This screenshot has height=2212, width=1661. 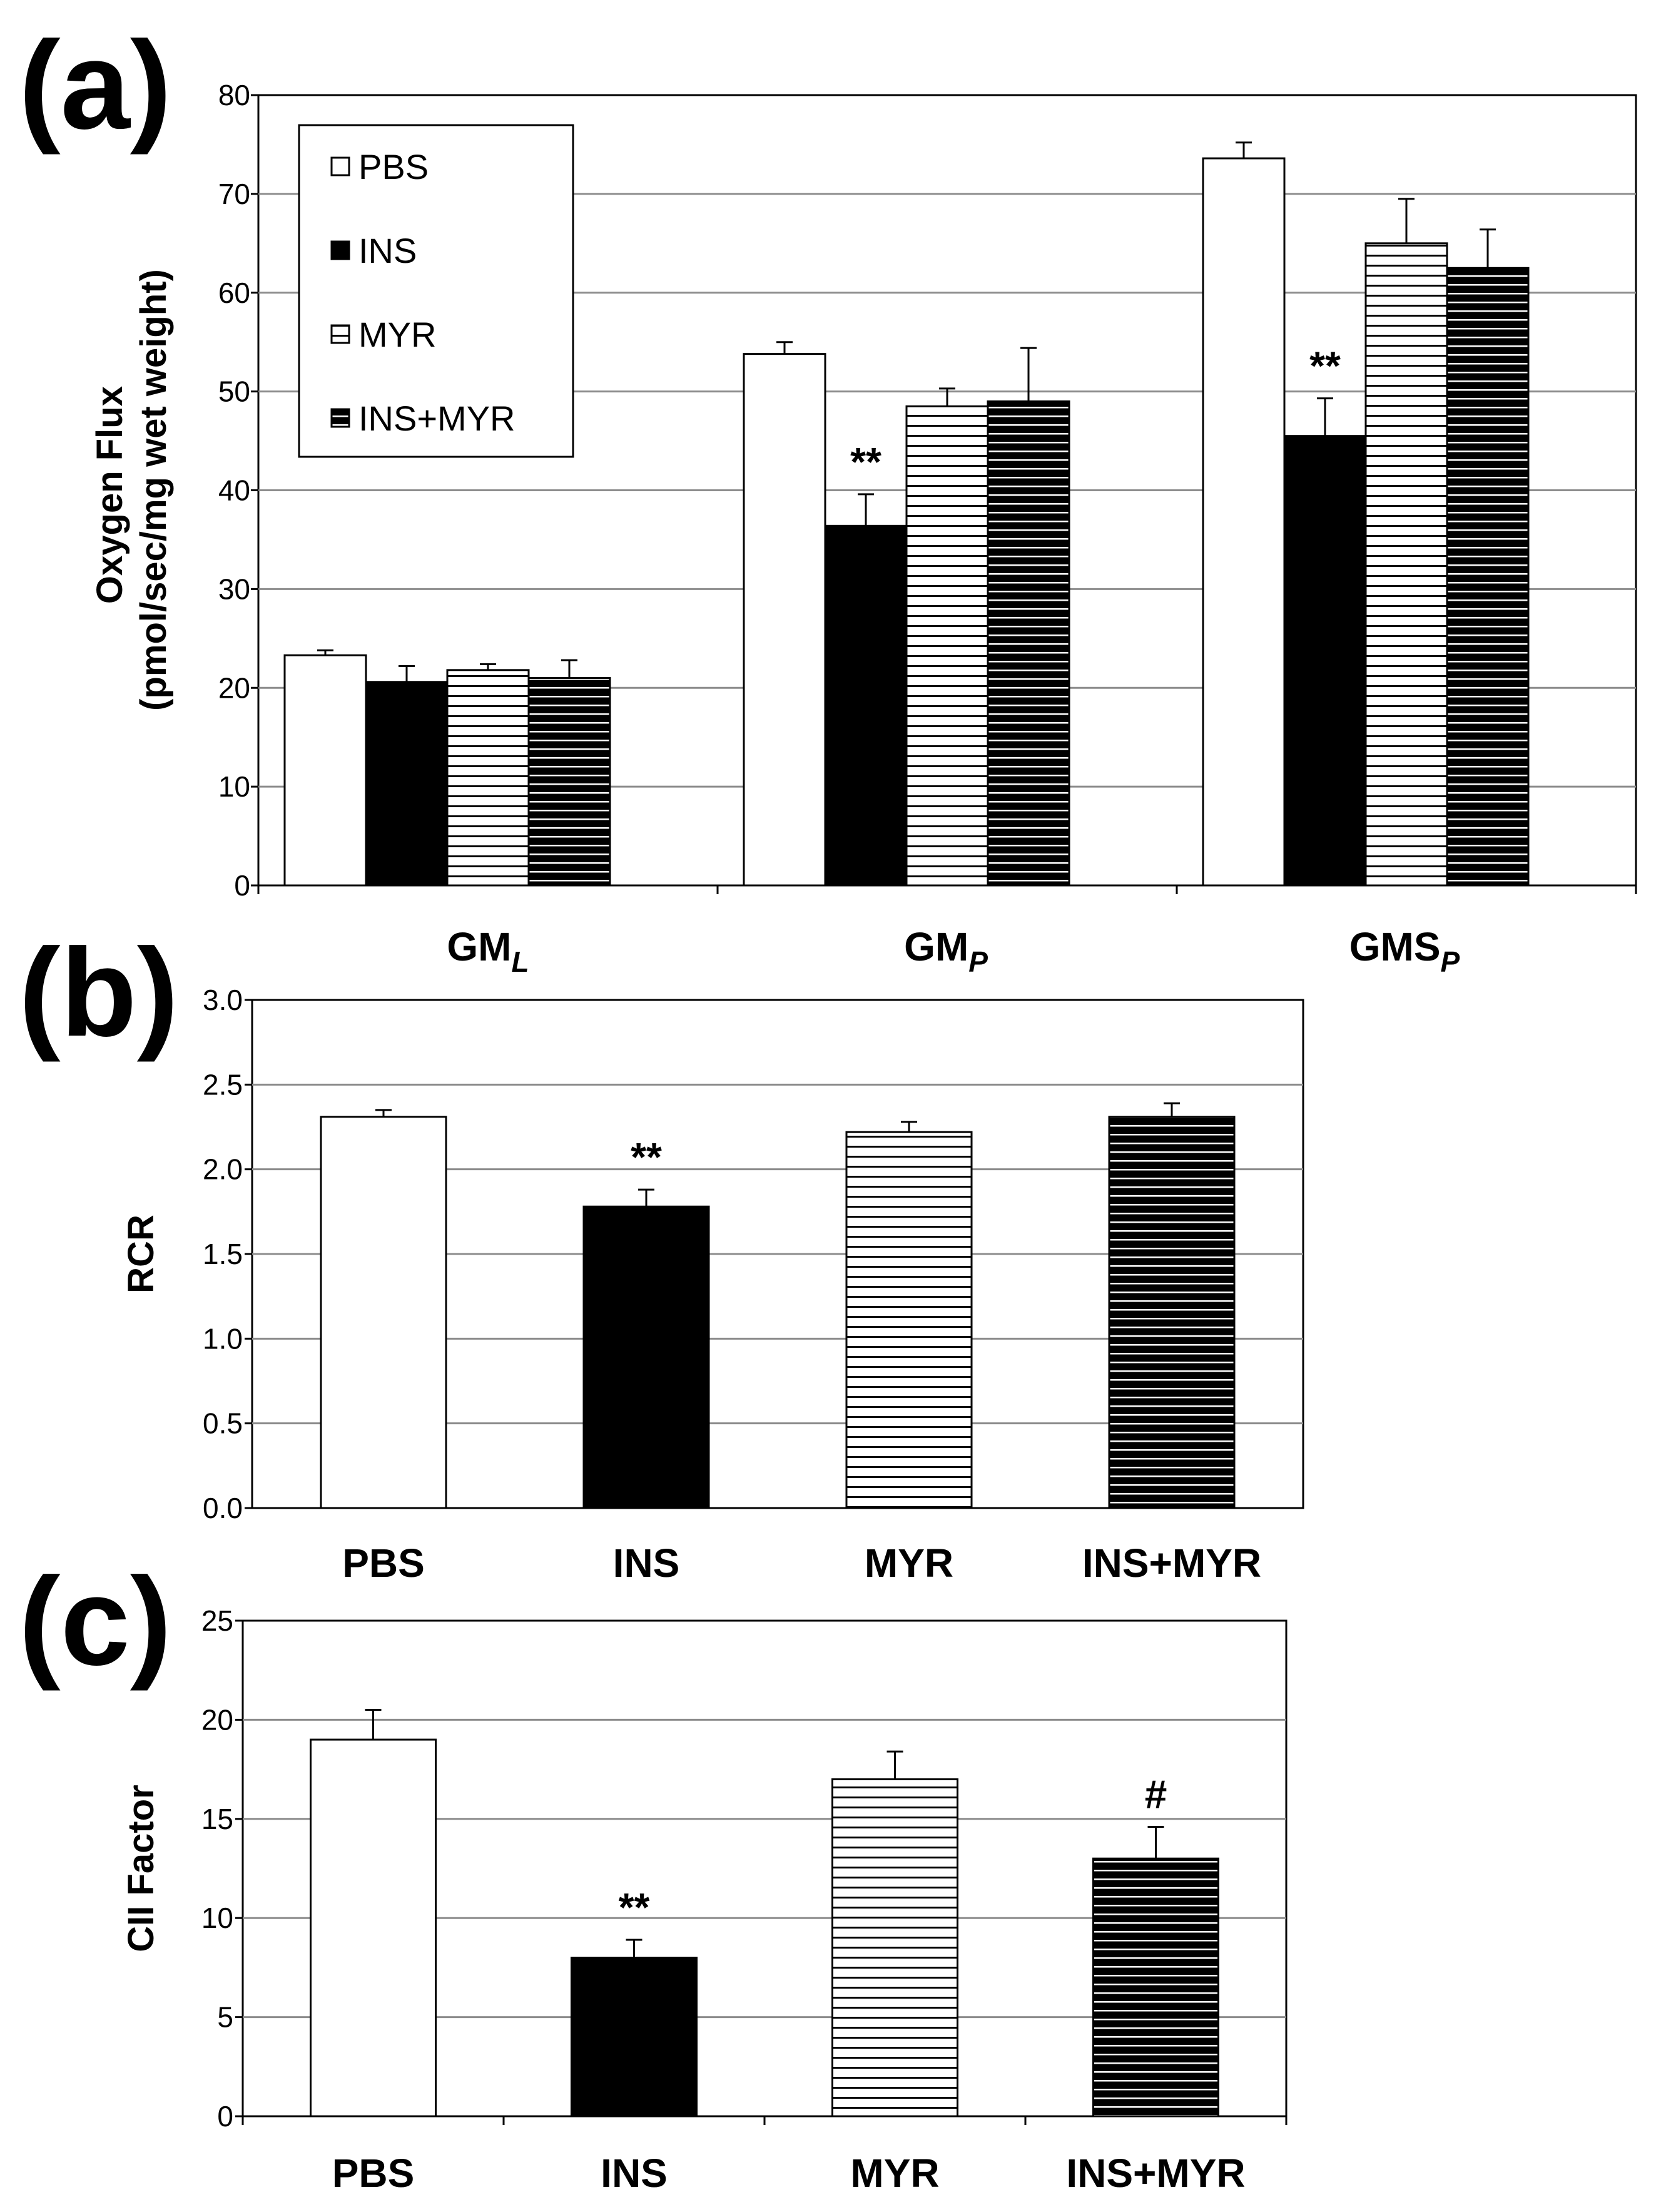 I want to click on panel-b-y-tick-label: 1.5, so click(x=223, y=1254).